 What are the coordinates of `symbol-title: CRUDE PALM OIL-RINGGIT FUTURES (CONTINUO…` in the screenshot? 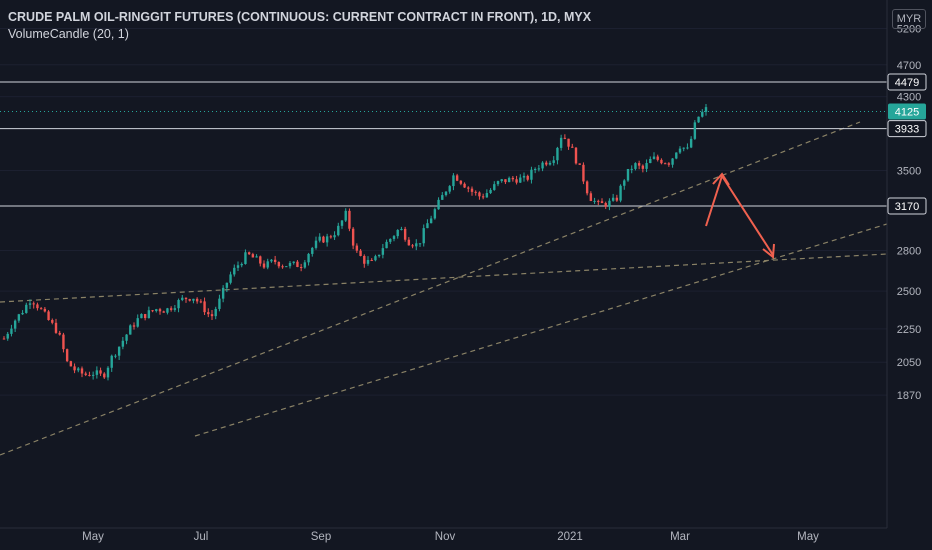 It's located at (299, 17).